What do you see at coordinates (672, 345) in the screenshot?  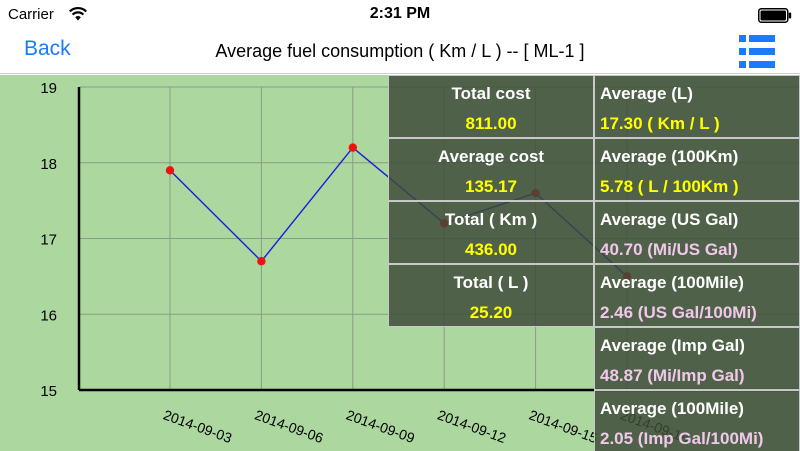 I see `stat-label: Average (Imp Gal)` at bounding box center [672, 345].